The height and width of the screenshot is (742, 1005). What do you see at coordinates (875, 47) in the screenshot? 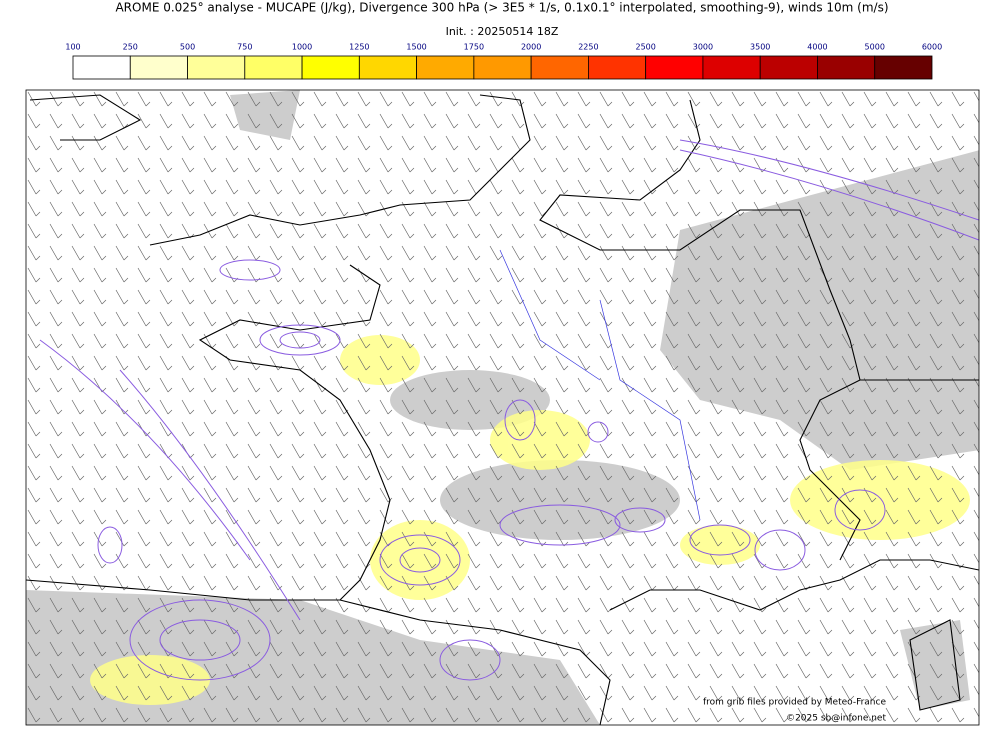
I see `colorbar-label: 5000` at bounding box center [875, 47].